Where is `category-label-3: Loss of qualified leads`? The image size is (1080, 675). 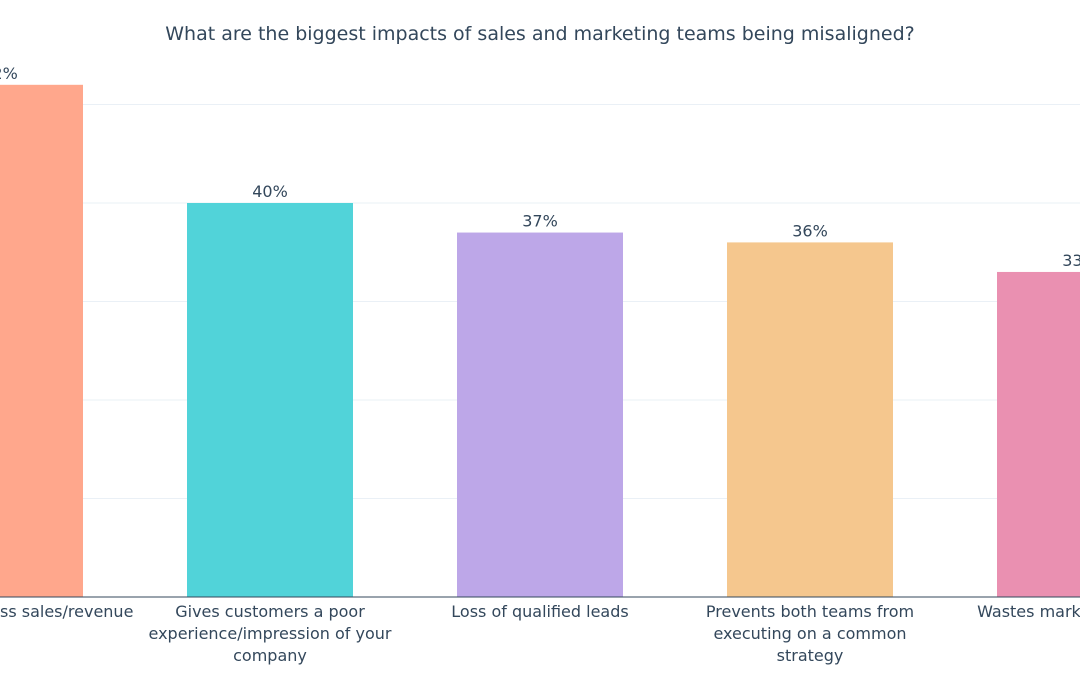
category-label-3: Loss of qualified leads is located at coordinates (539, 611).